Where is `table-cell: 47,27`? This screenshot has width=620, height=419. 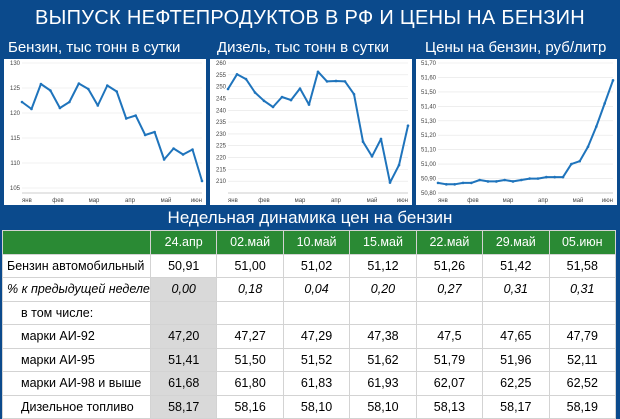
table-cell: 47,27 is located at coordinates (250, 336).